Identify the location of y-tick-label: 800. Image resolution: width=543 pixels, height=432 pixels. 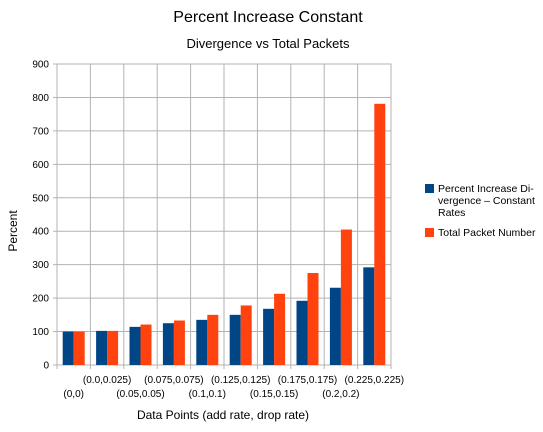
(40, 98).